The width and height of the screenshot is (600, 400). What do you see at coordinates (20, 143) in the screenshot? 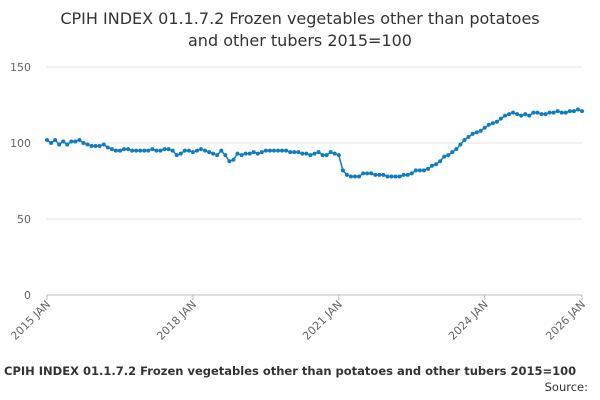
I see `y-tick-label: 100` at bounding box center [20, 143].